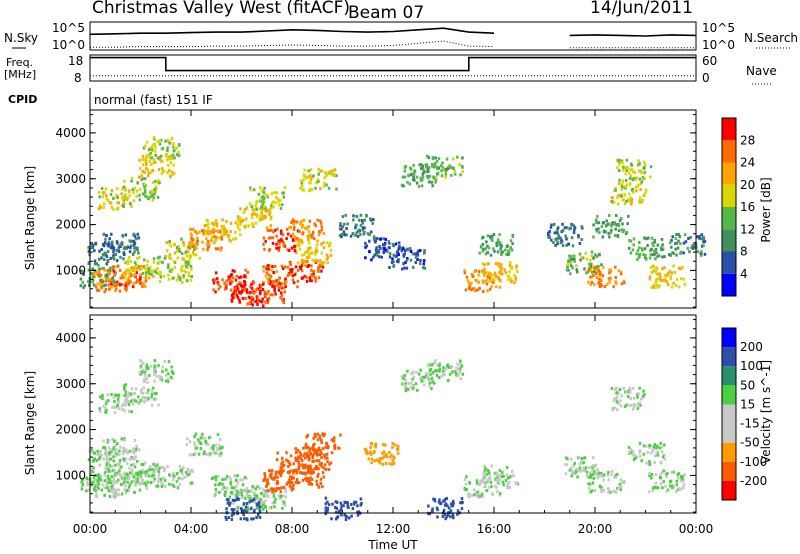 The width and height of the screenshot is (800, 554). I want to click on ytick-label: 4000, so click(70, 338).